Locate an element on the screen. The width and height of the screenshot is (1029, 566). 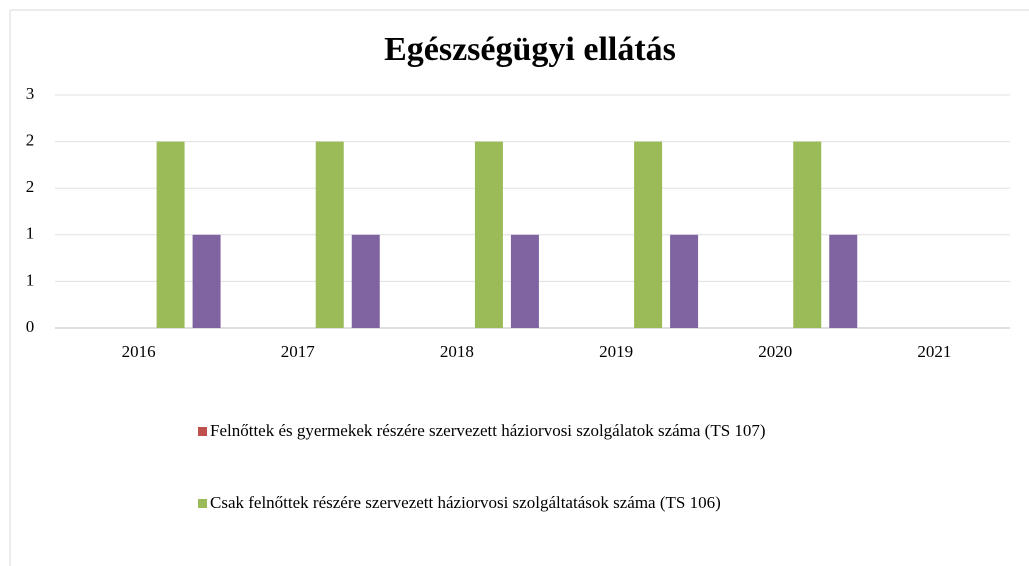
x-tick-label: 2017 is located at coordinates (298, 351).